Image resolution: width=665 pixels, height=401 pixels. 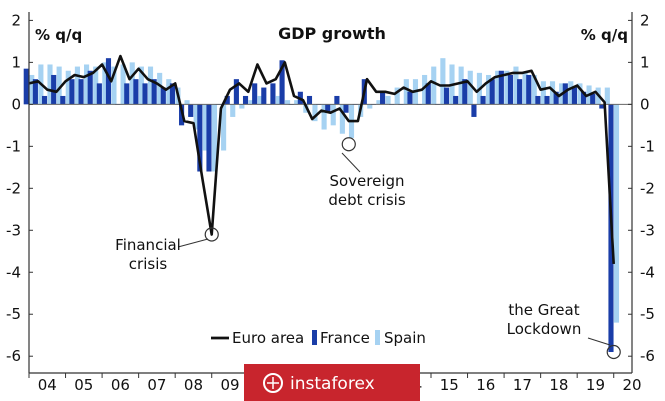 I want to click on y-unit-right: % q/q, so click(x=604, y=35).